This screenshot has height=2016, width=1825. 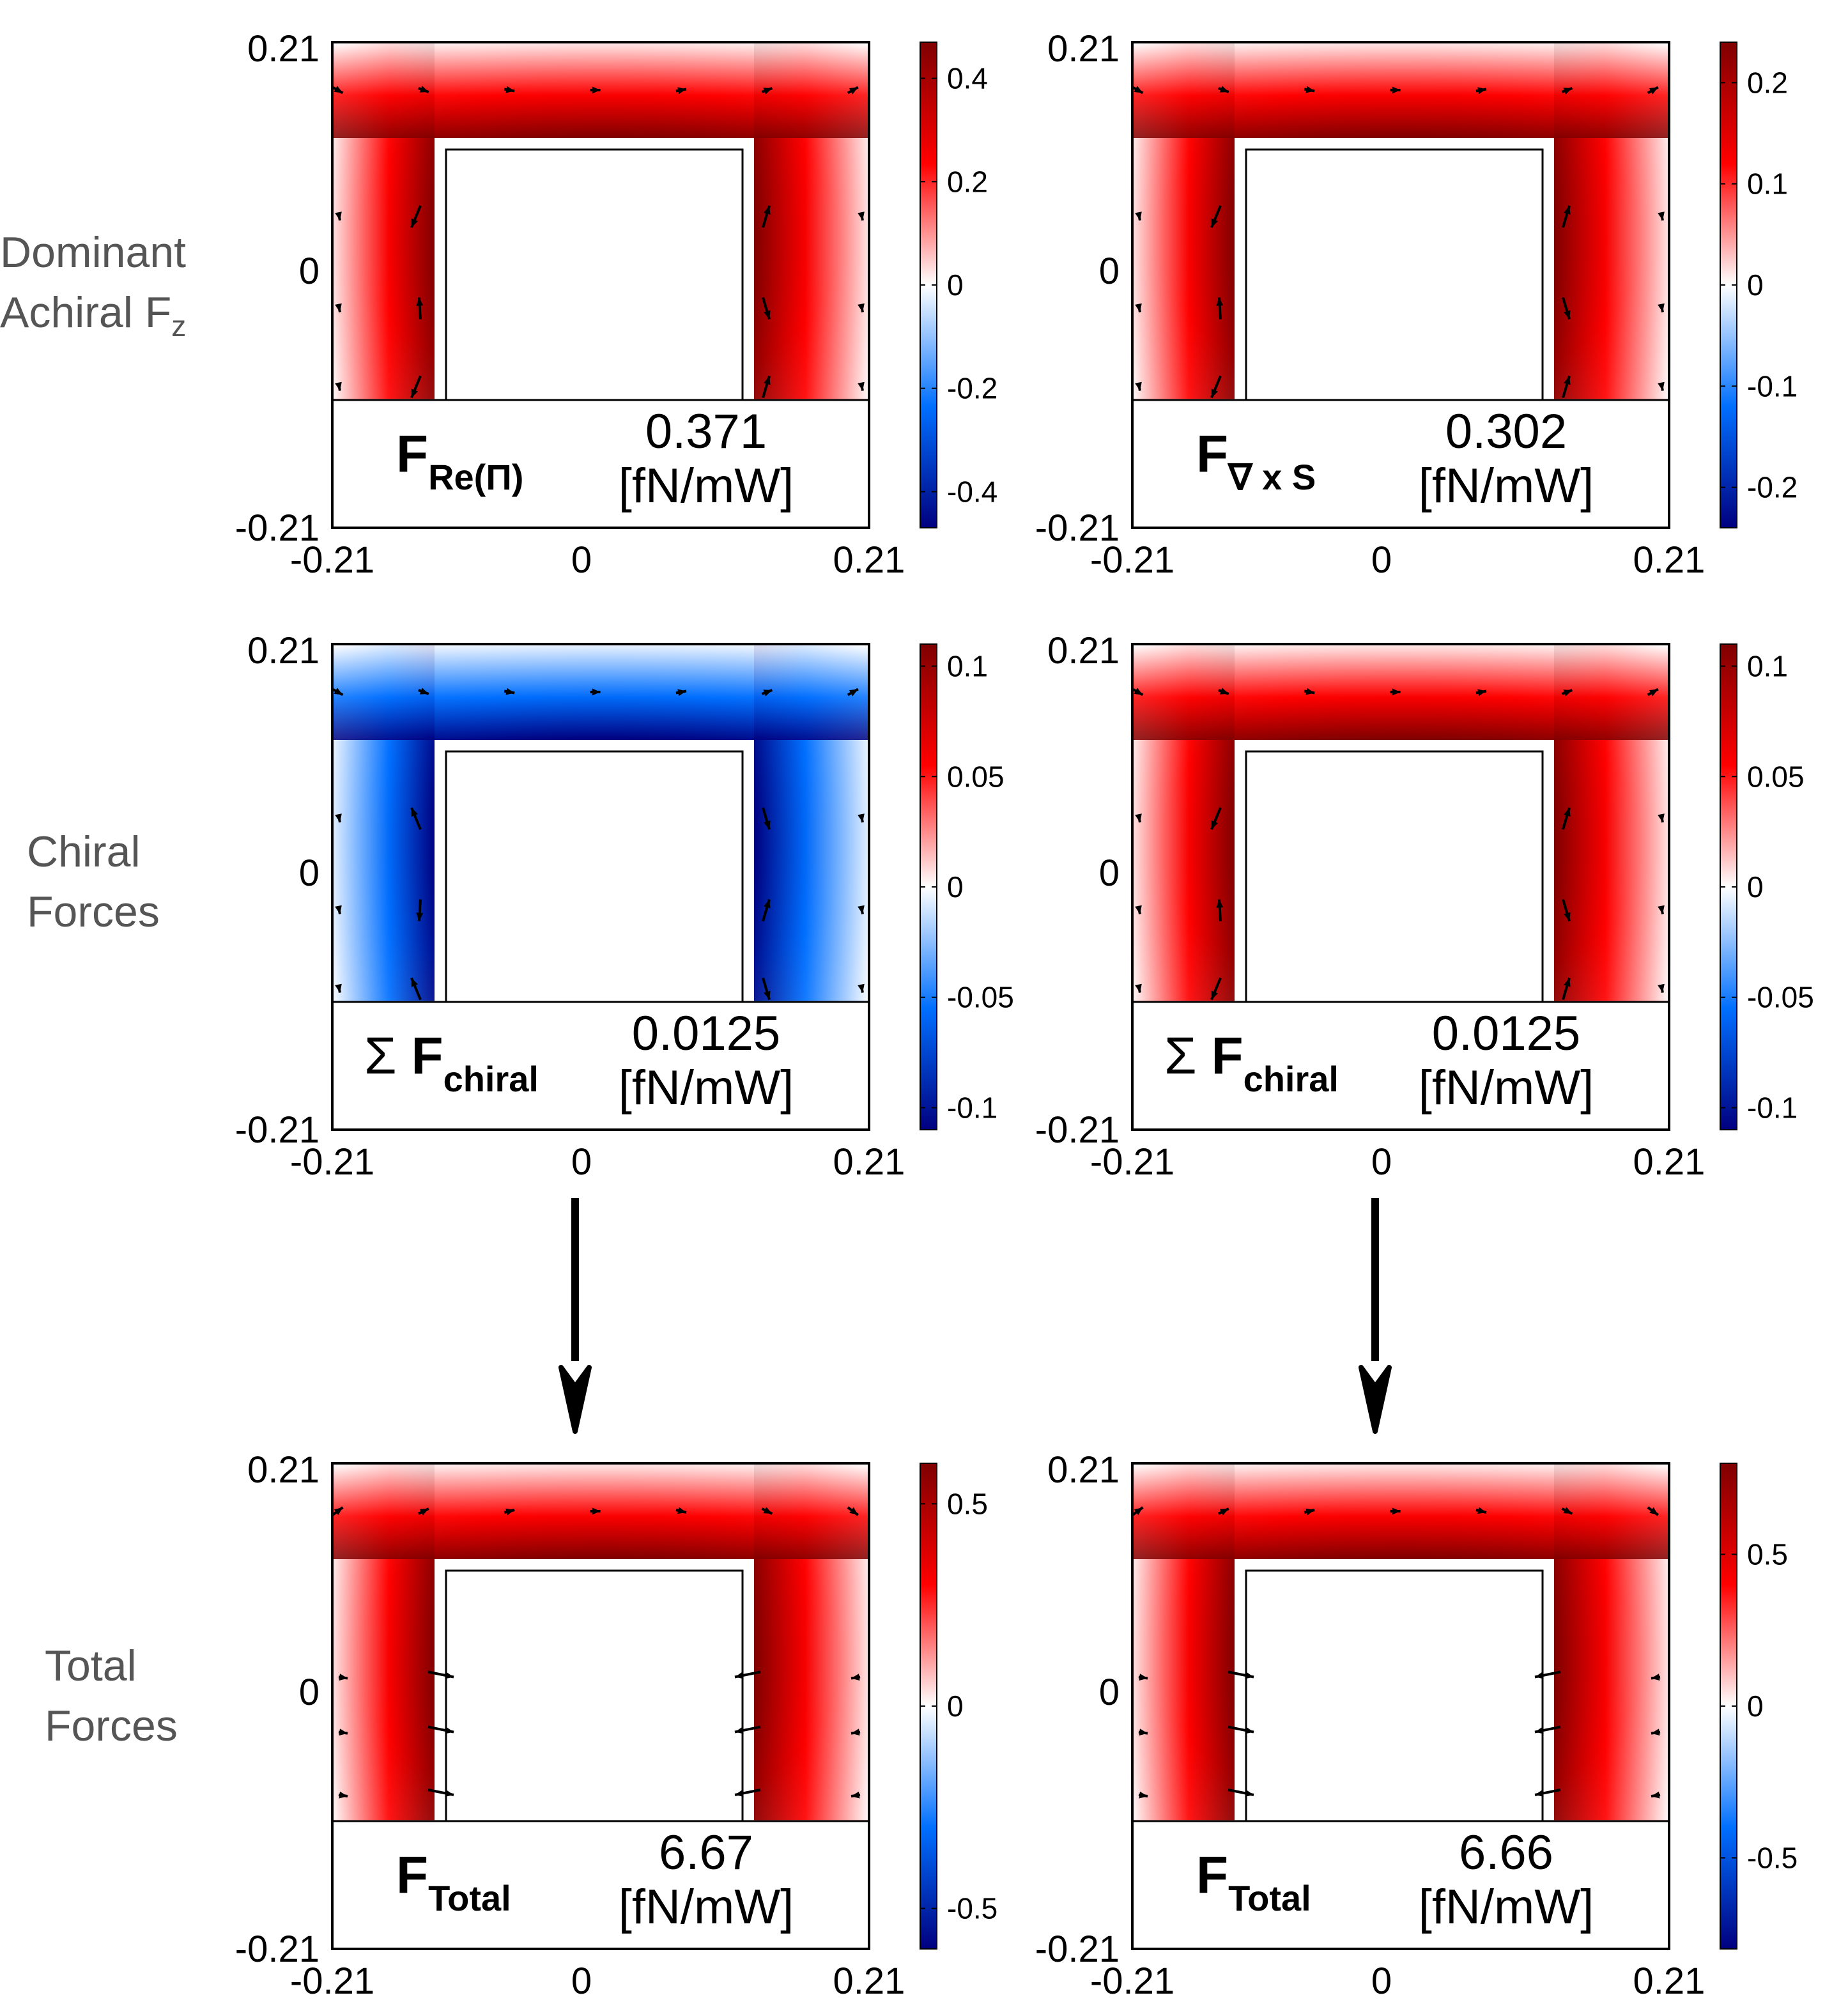 I want to click on y-tick-label: -0.21, so click(x=277, y=1130).